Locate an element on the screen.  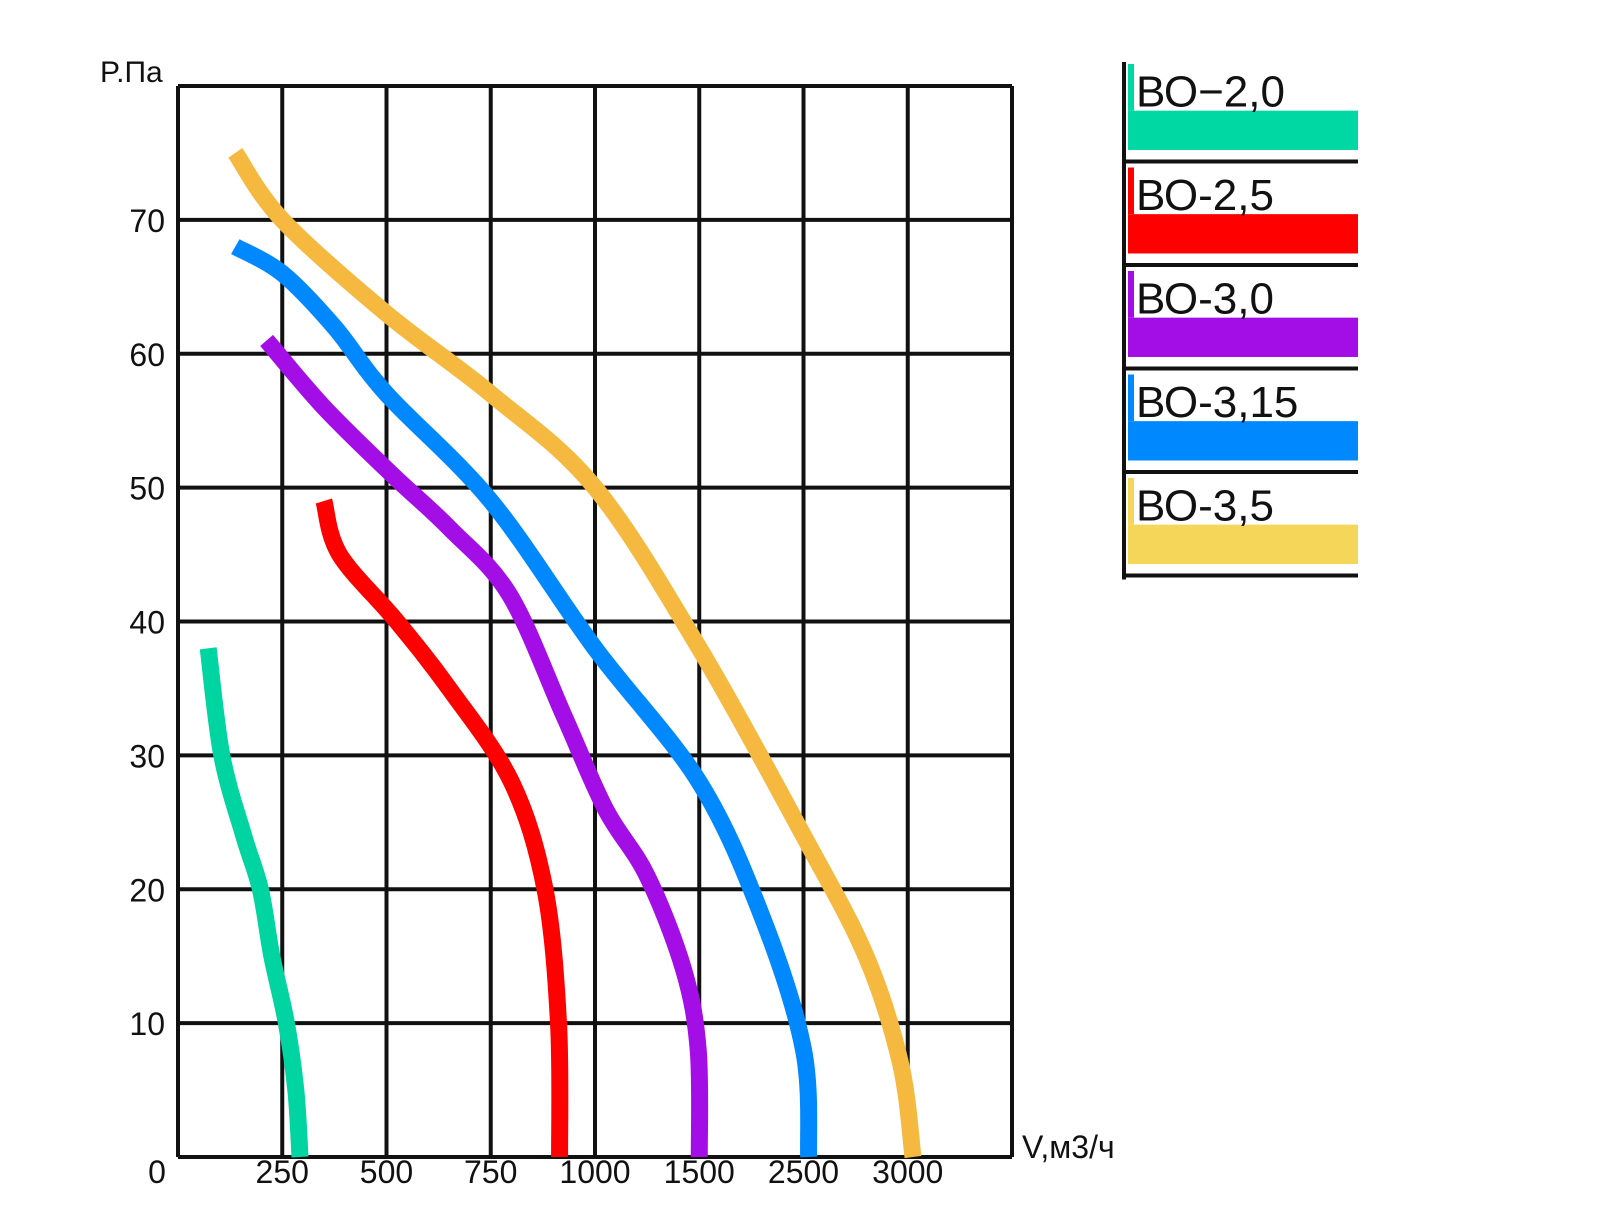
x-tick-label: 500 is located at coordinates (386, 1172).